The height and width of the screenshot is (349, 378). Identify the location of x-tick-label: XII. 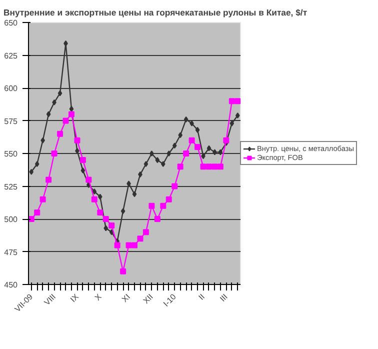
(148, 299).